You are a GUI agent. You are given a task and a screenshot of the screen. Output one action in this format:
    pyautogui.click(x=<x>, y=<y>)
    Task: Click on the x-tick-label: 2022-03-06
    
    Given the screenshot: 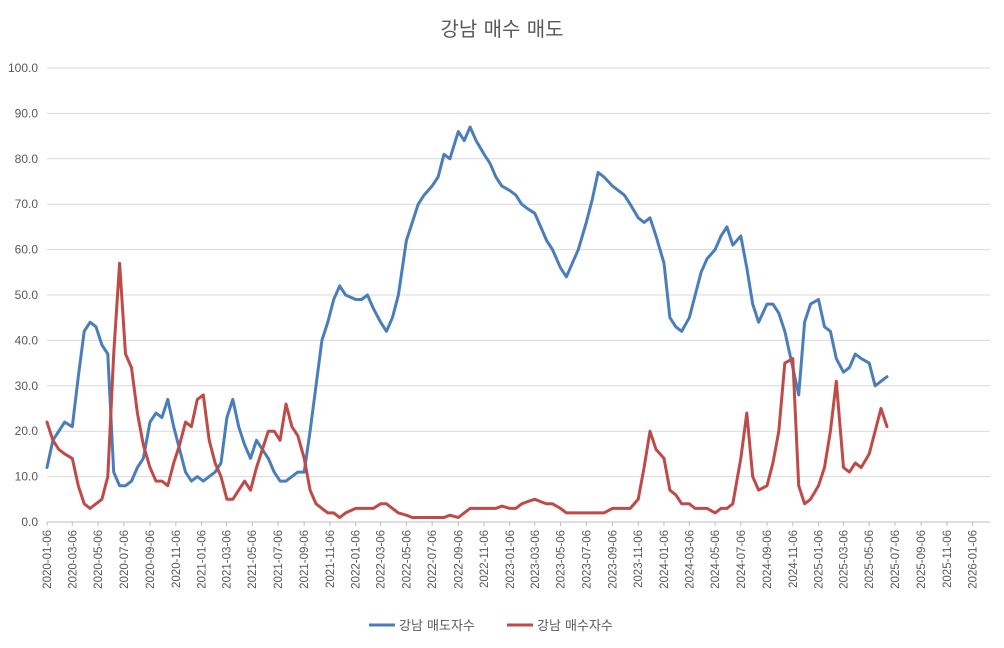 What is the action you would take?
    pyautogui.click(x=382, y=559)
    